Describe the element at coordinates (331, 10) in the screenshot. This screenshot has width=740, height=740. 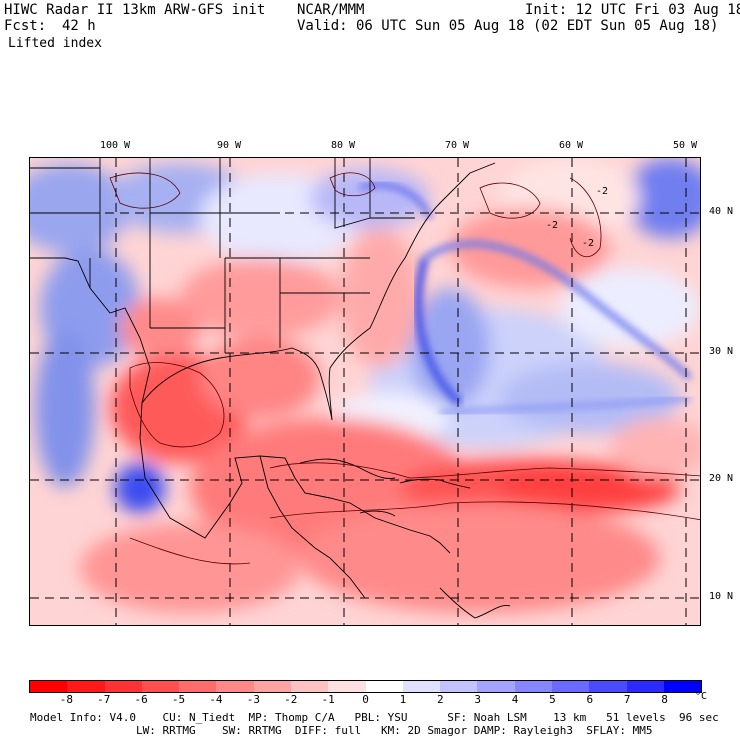
I see `source-label: NCAR/MMM` at that location.